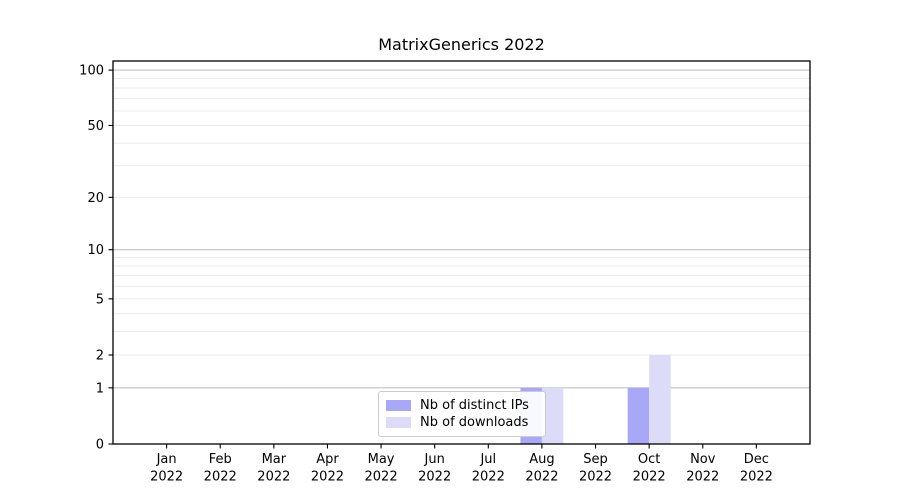  Describe the element at coordinates (91, 71) in the screenshot. I see `y-tick-label: 100` at that location.